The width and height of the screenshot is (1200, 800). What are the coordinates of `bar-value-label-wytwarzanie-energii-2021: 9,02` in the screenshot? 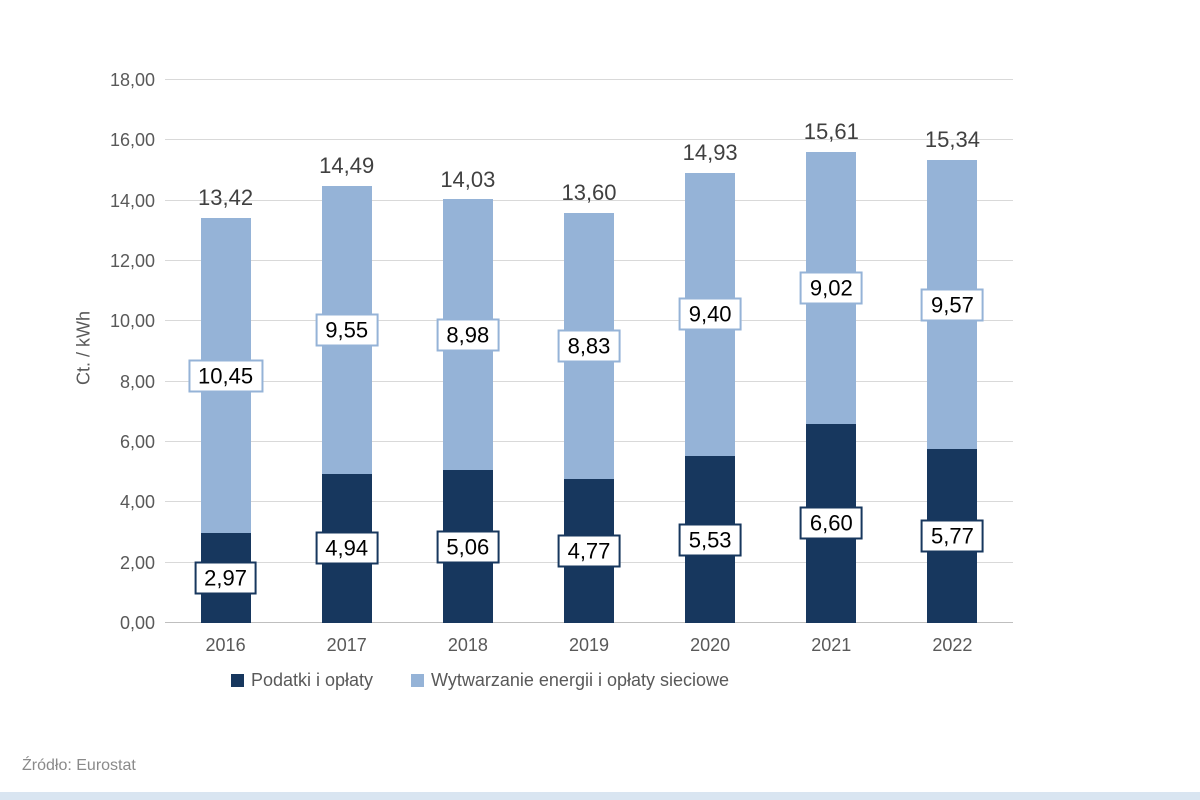 It's located at (831, 288).